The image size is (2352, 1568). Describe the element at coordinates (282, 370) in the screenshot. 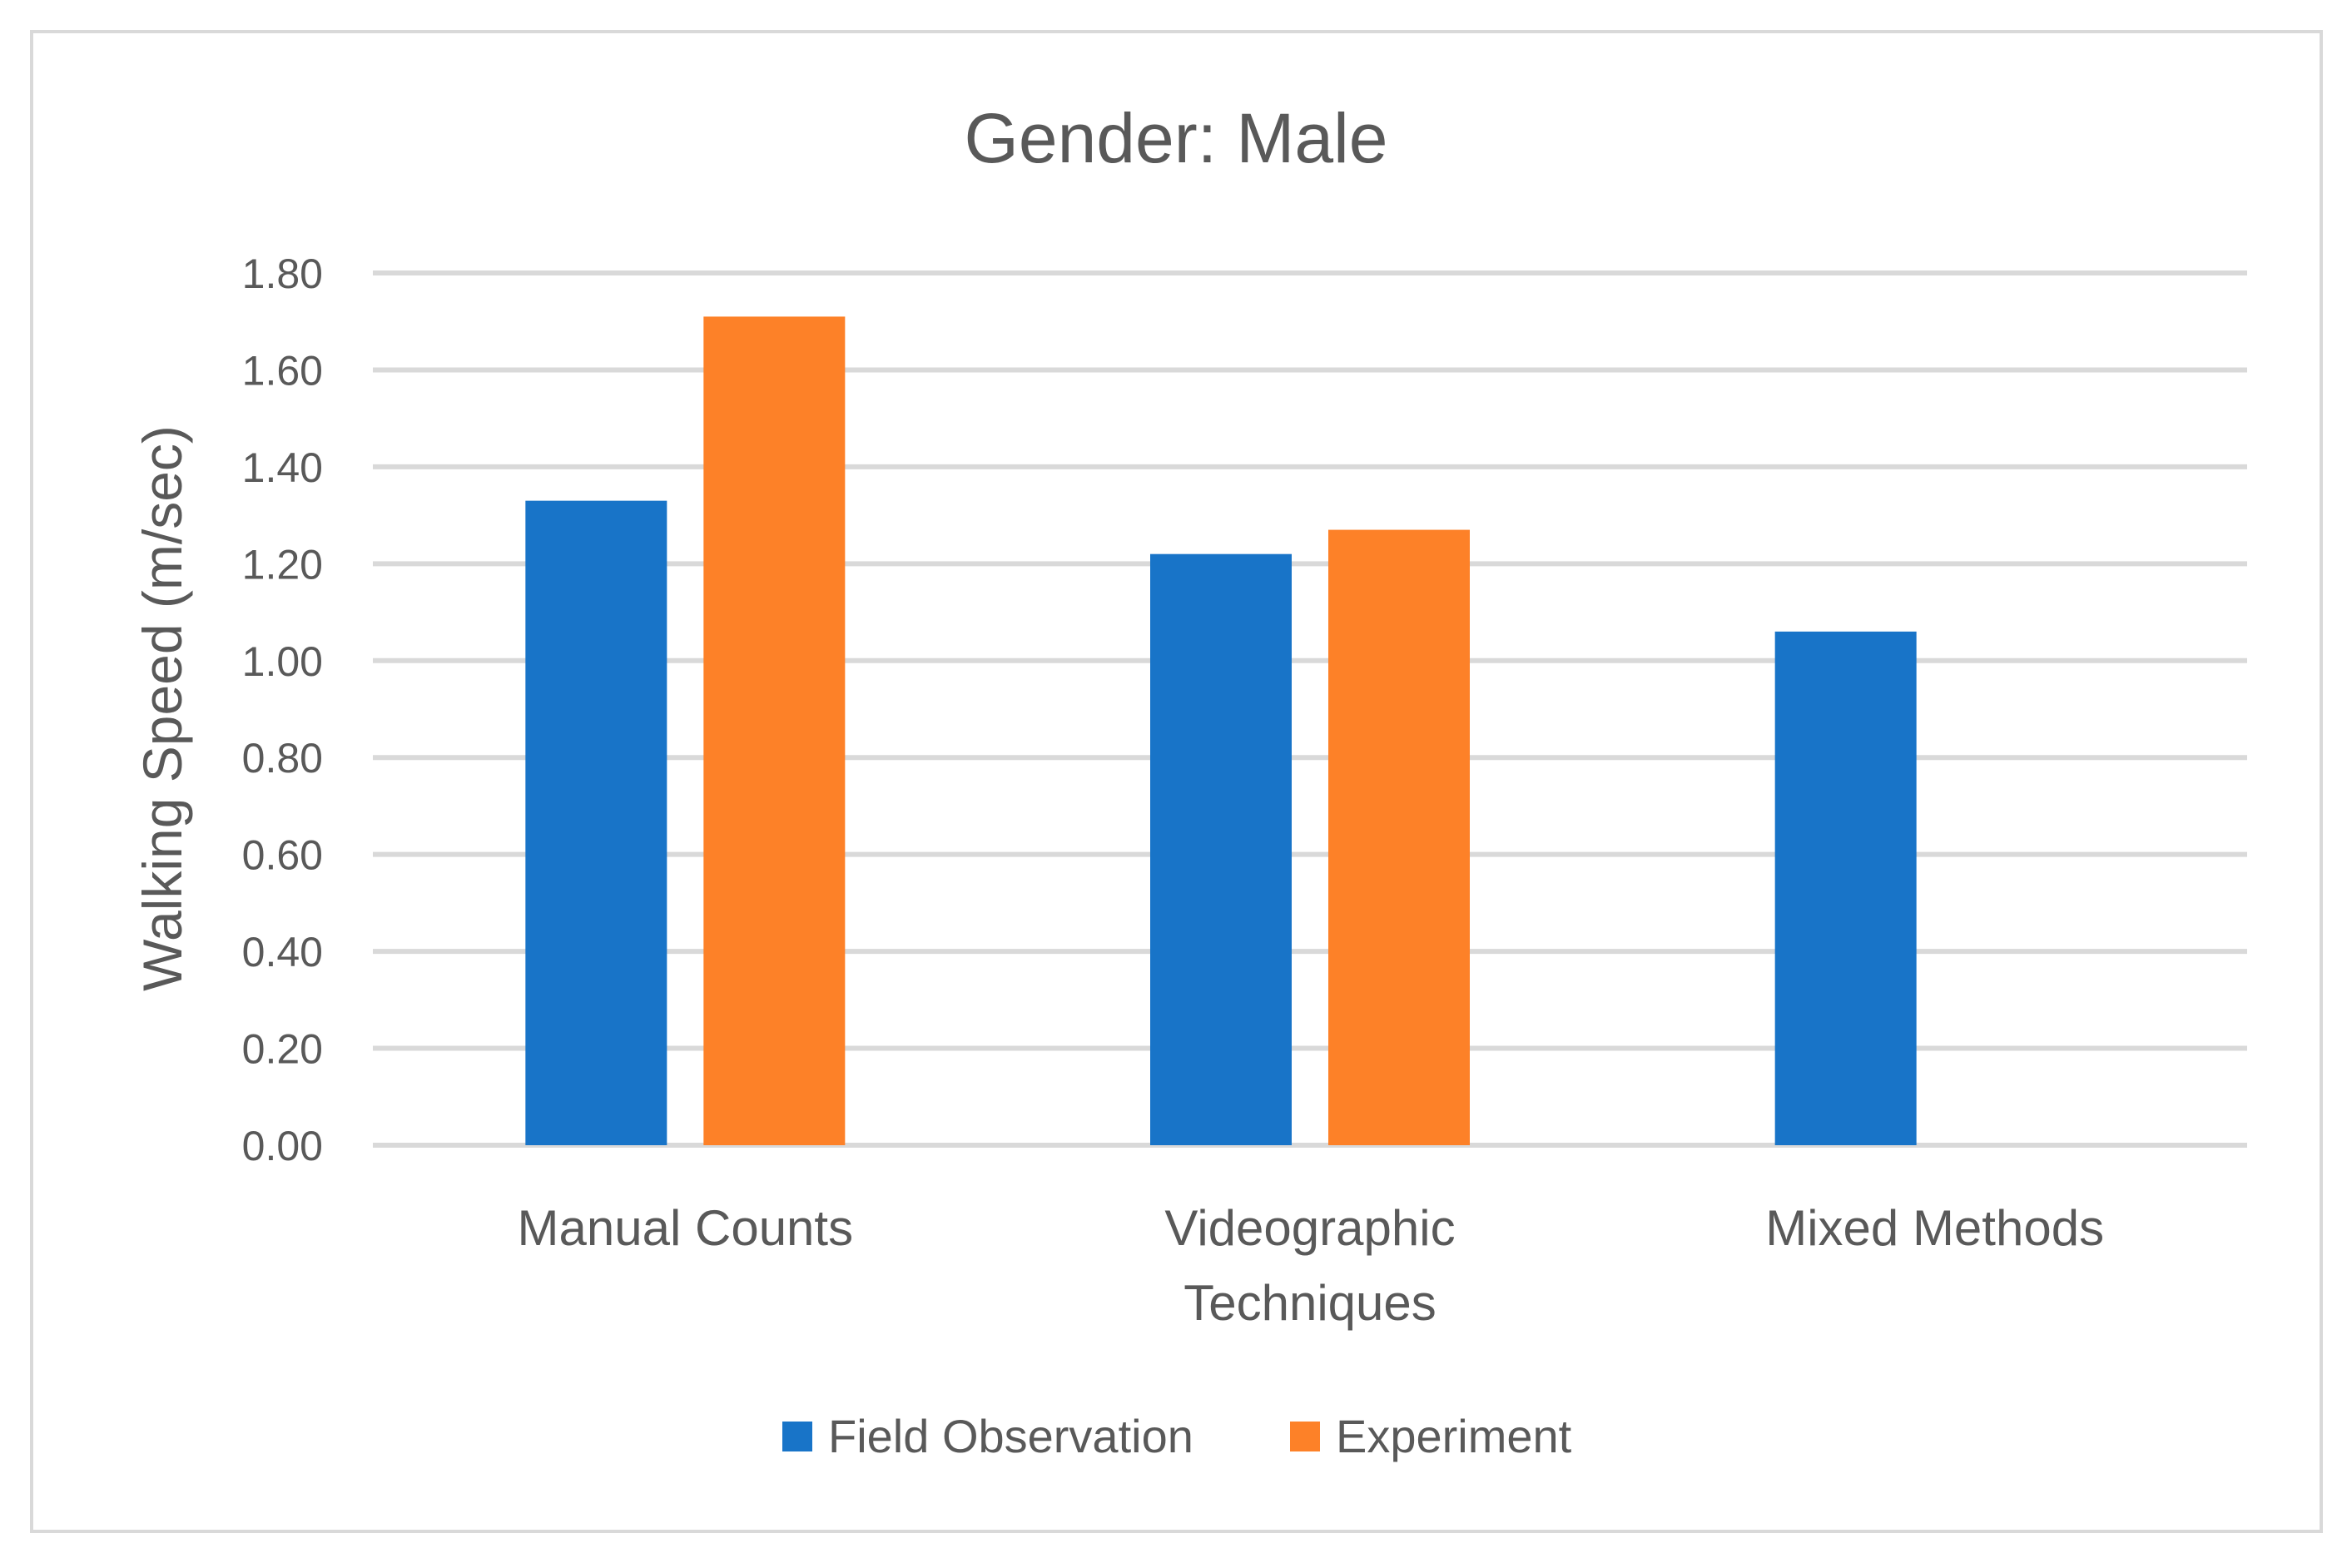

I see `y-tick-label: 1.60` at that location.